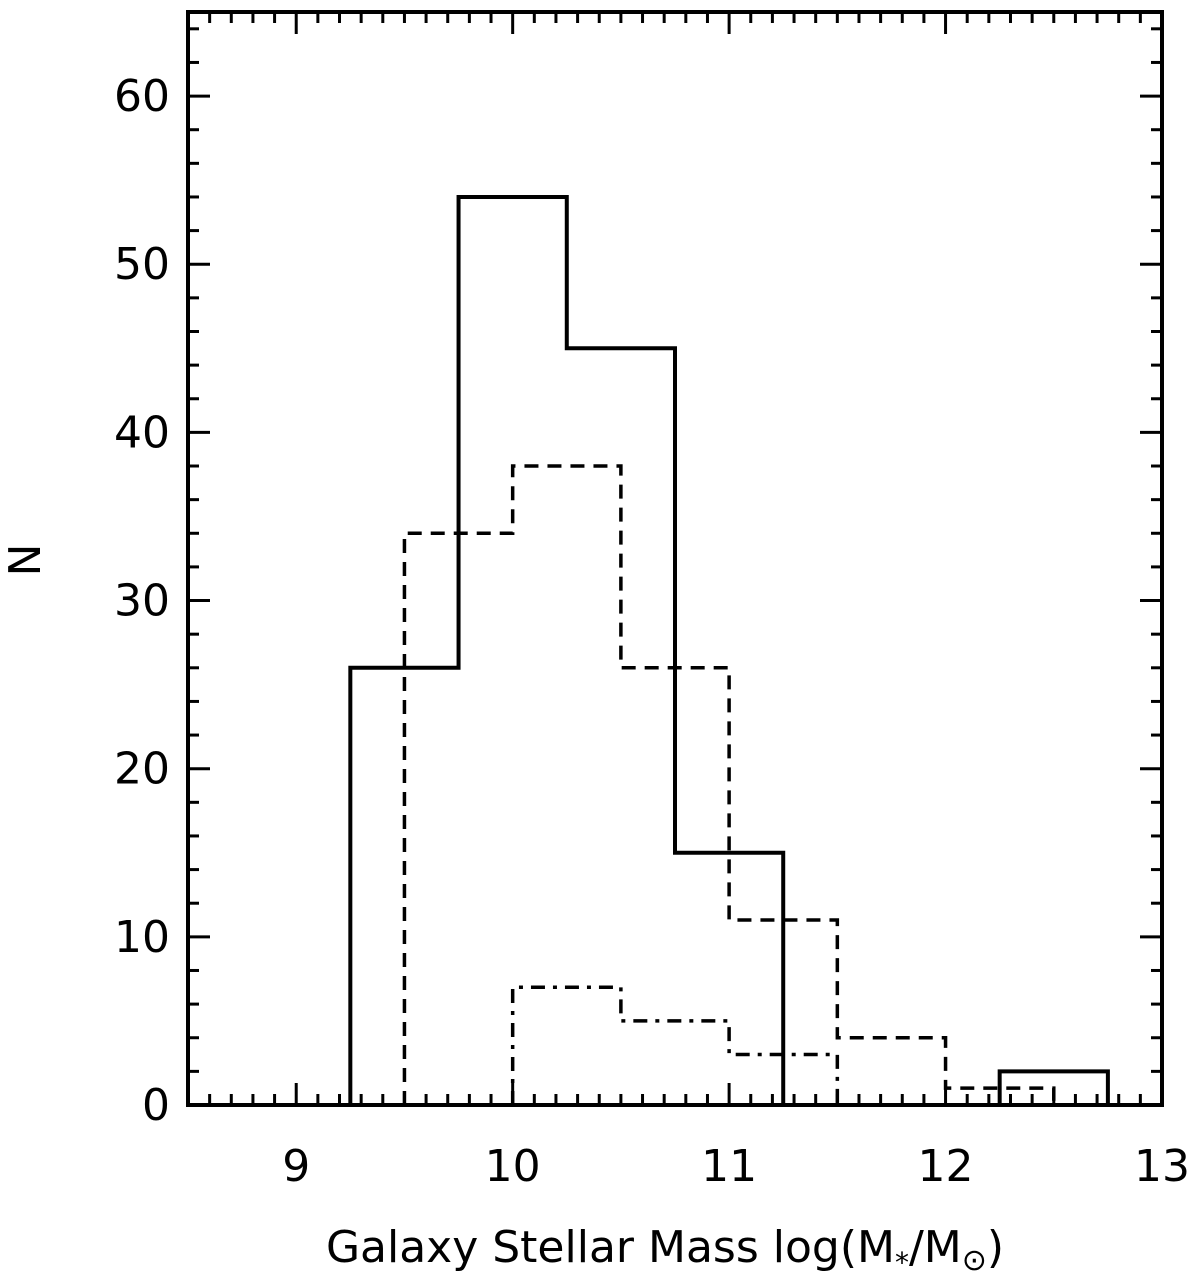 The width and height of the screenshot is (1200, 1280). I want to click on y-tick-label: 30, so click(142, 601).